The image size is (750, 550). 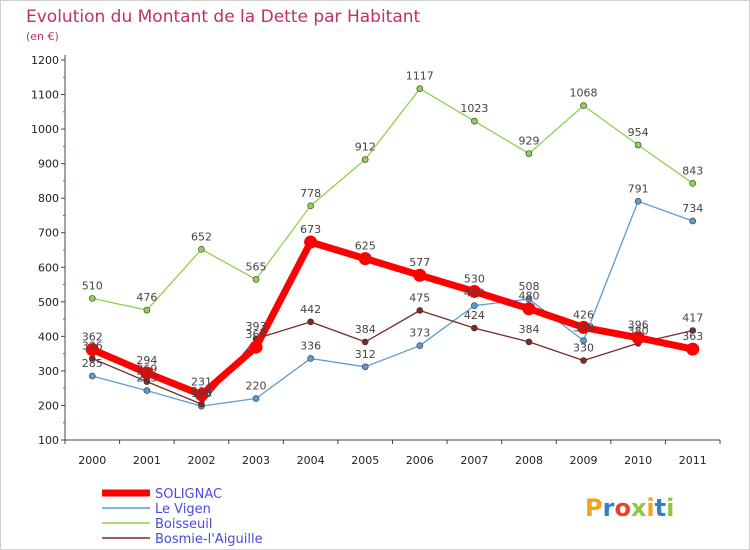 I want to click on y-tick-label: 700, so click(x=48, y=233).